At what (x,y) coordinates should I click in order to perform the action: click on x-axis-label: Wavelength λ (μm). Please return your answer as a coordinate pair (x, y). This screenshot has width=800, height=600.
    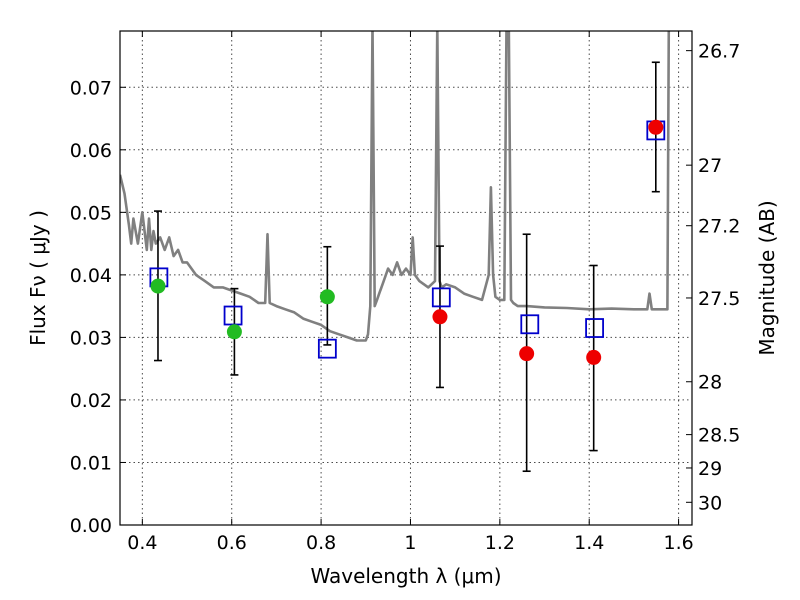
    Looking at the image, I should click on (405, 576).